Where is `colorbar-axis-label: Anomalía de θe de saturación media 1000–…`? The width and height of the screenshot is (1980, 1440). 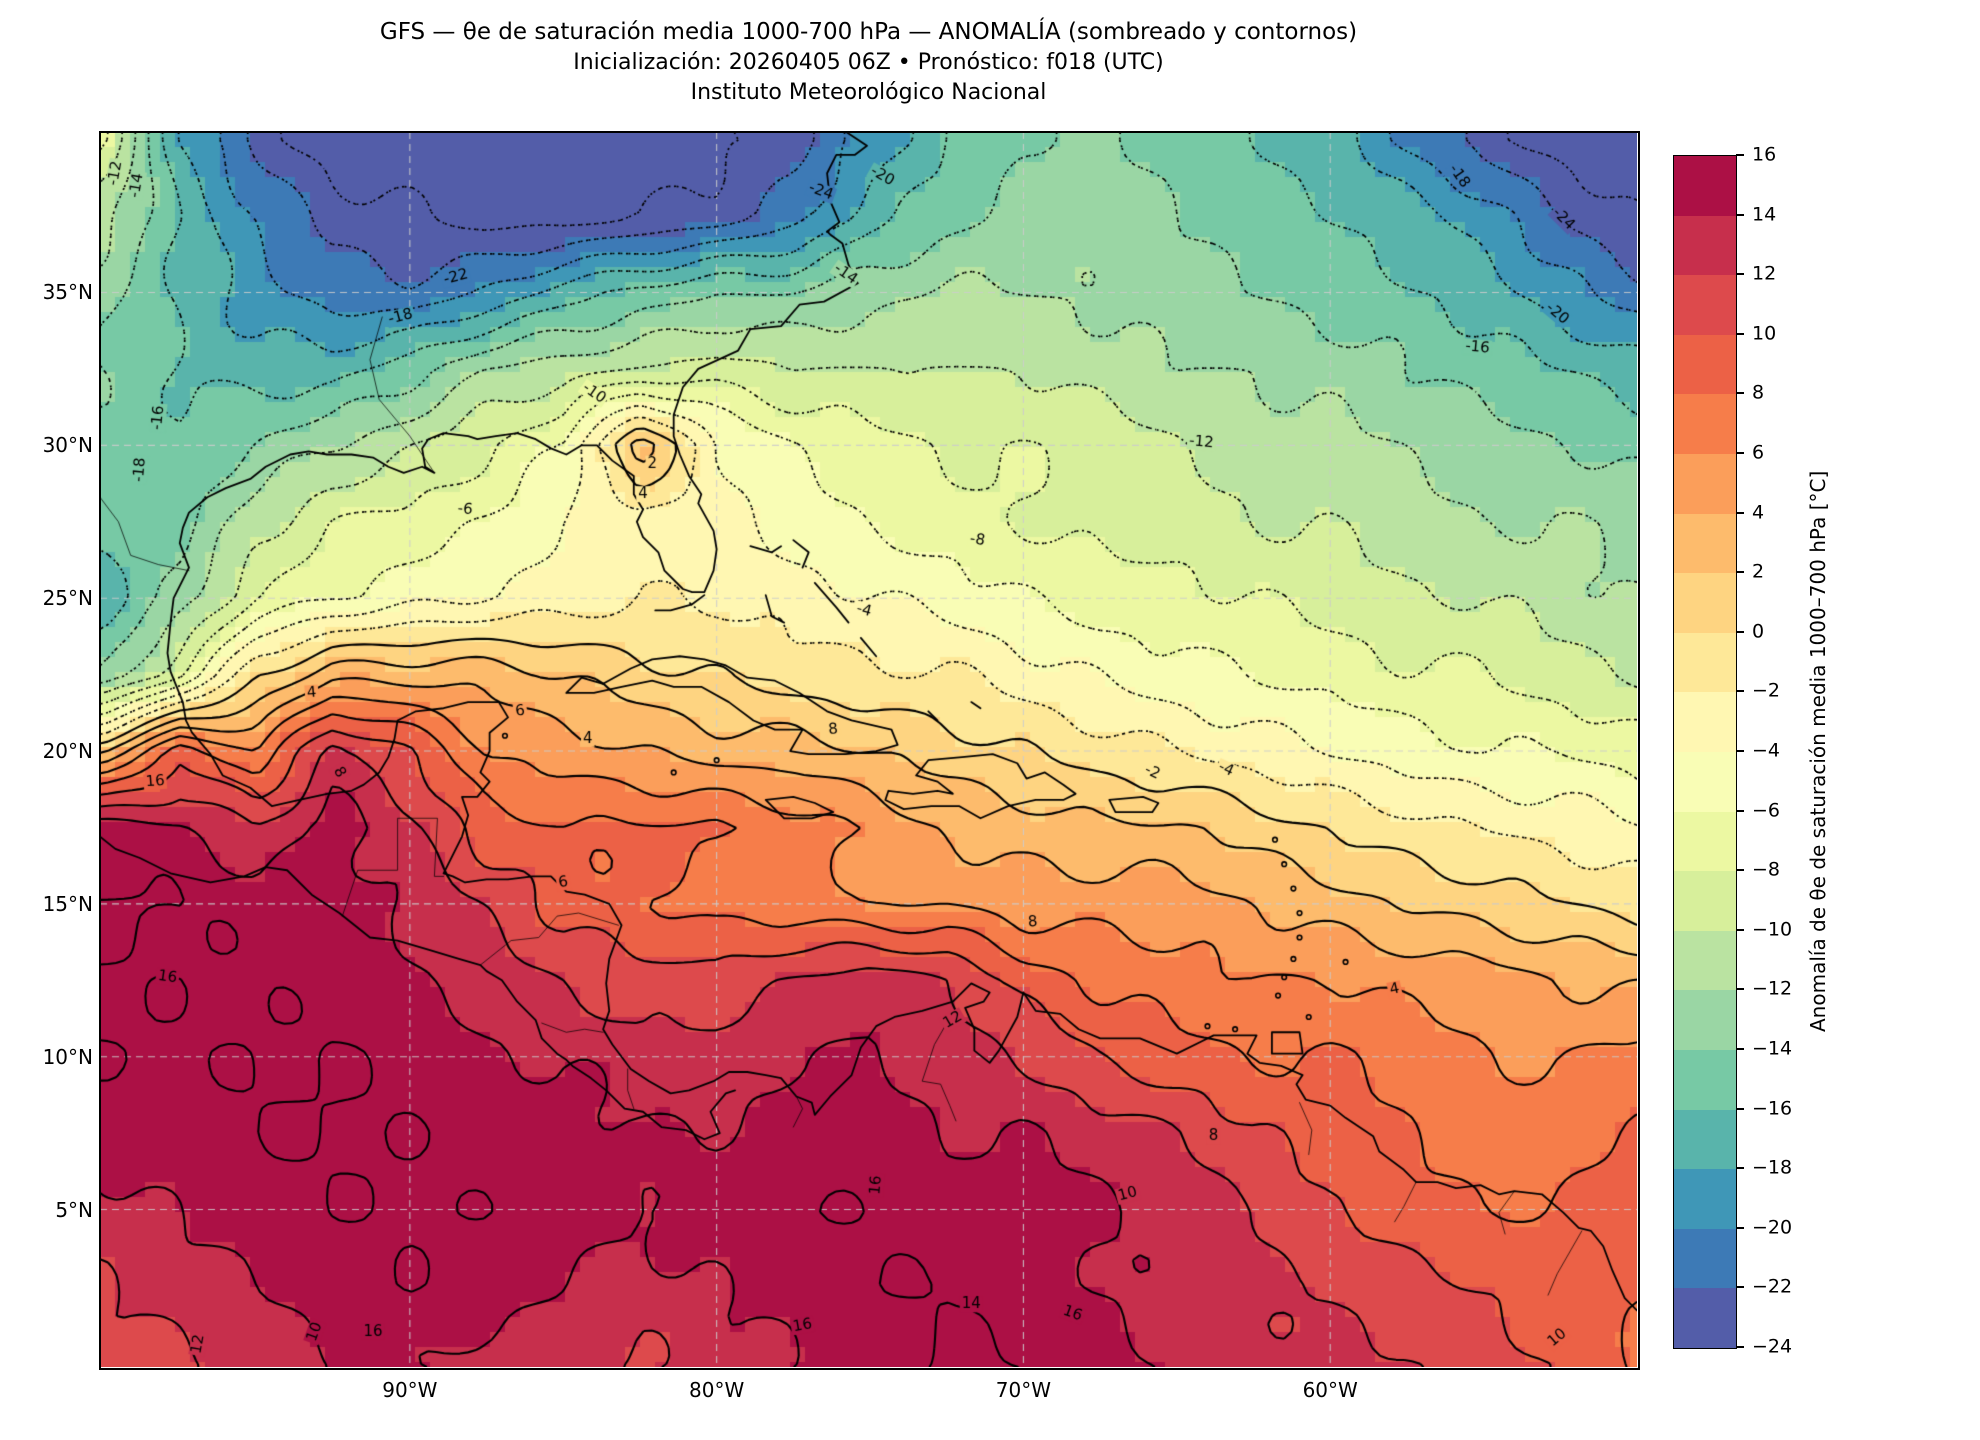 colorbar-axis-label: Anomalía de θe de saturación media 1000–… is located at coordinates (1818, 751).